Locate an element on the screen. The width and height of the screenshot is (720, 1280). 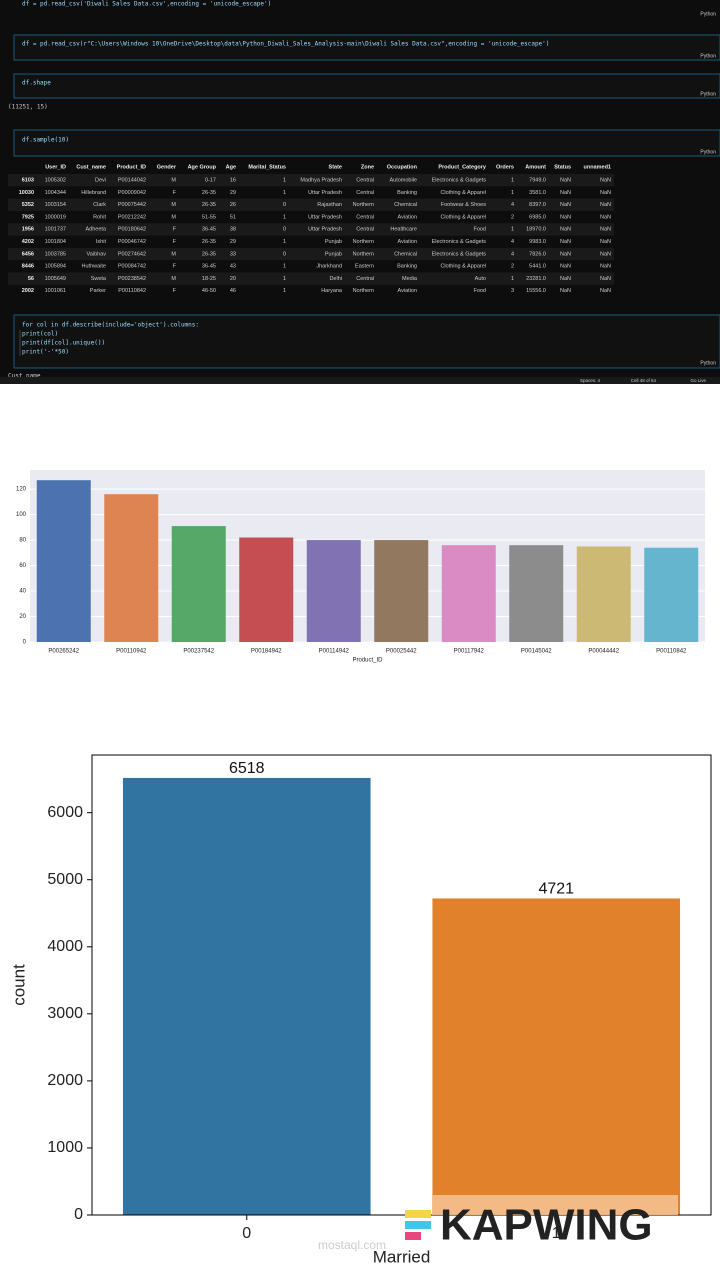
code-line: print(df[col].unique()) is located at coordinates (63, 343).